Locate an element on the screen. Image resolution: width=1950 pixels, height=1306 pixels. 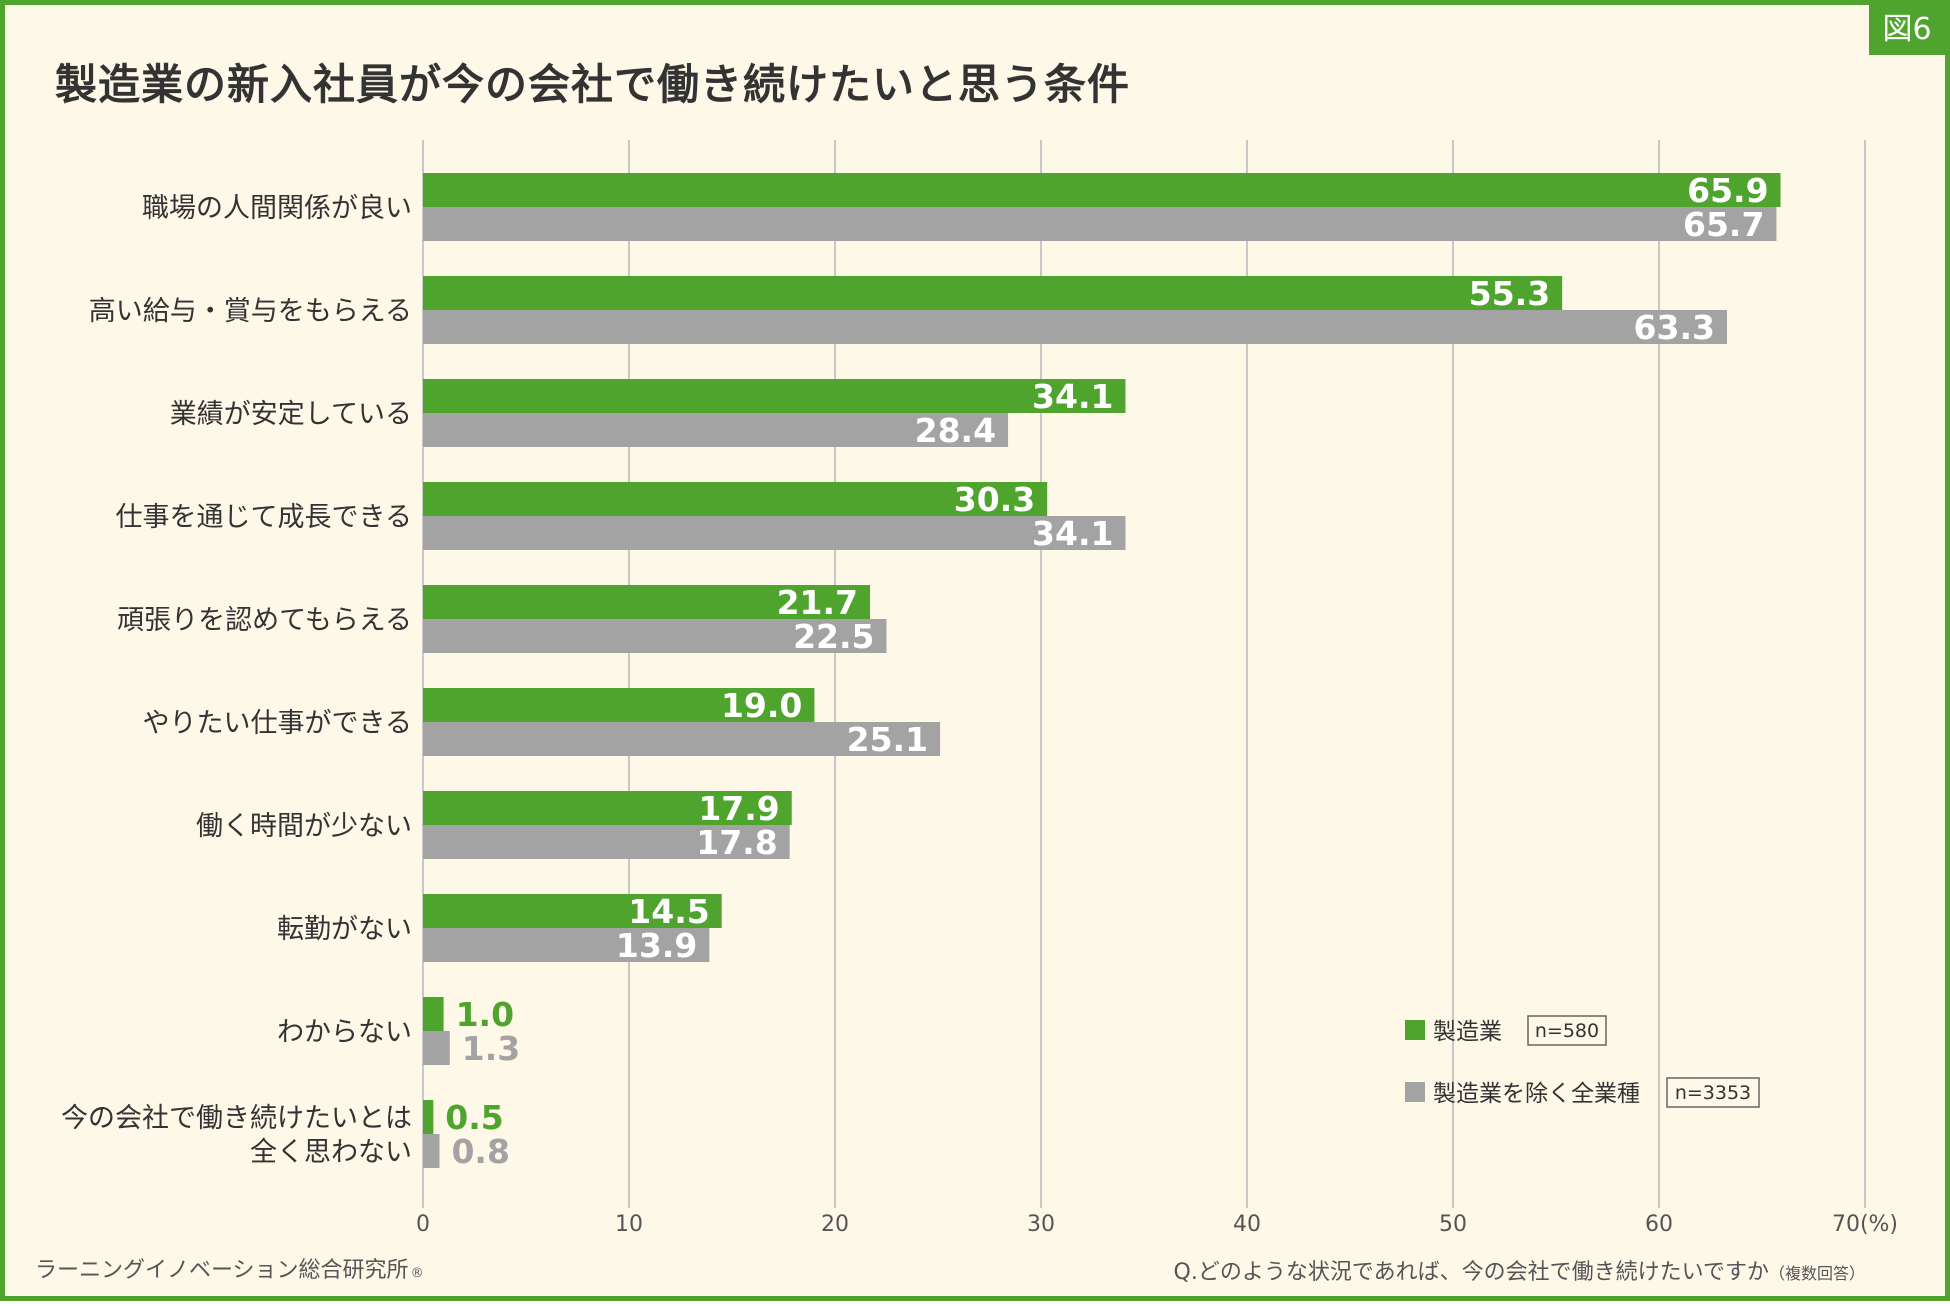
value-label-others-1: 65.7 is located at coordinates (1723, 224).